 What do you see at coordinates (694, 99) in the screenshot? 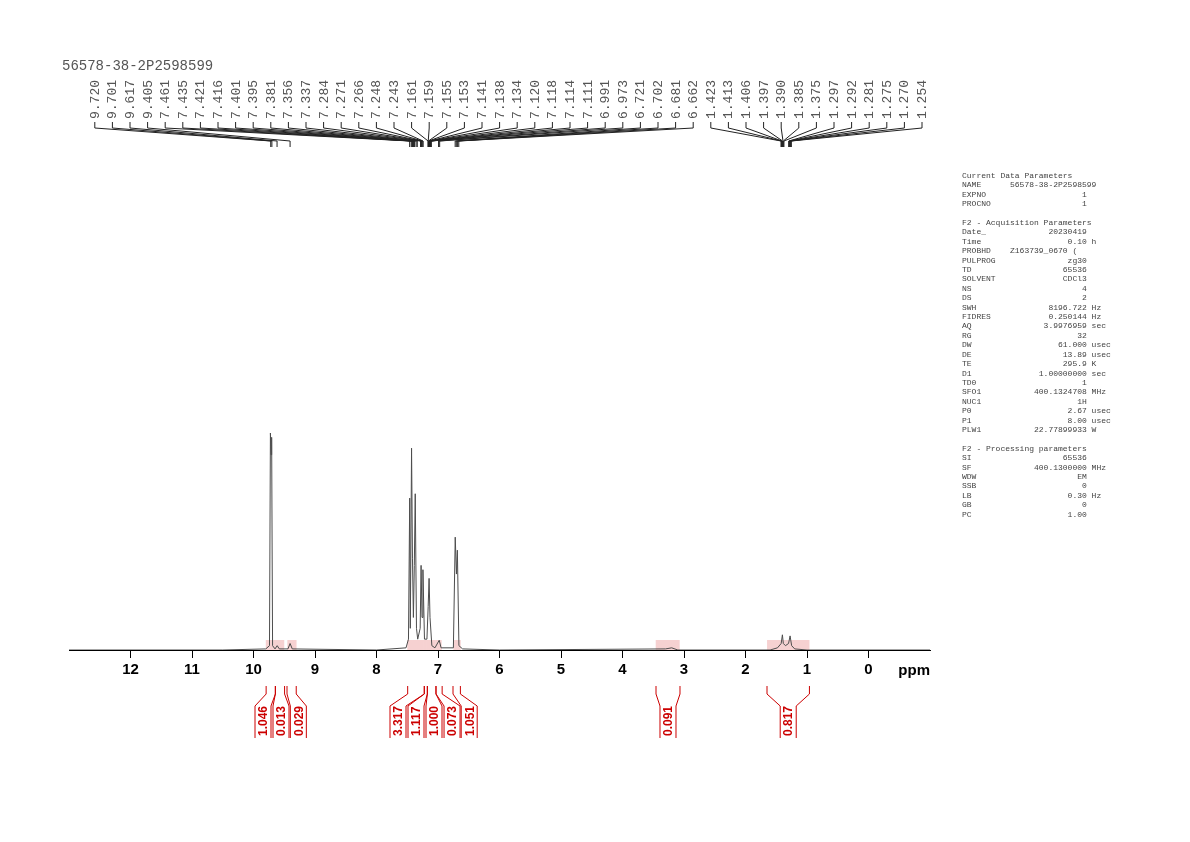
I see `annotation: 6.662` at bounding box center [694, 99].